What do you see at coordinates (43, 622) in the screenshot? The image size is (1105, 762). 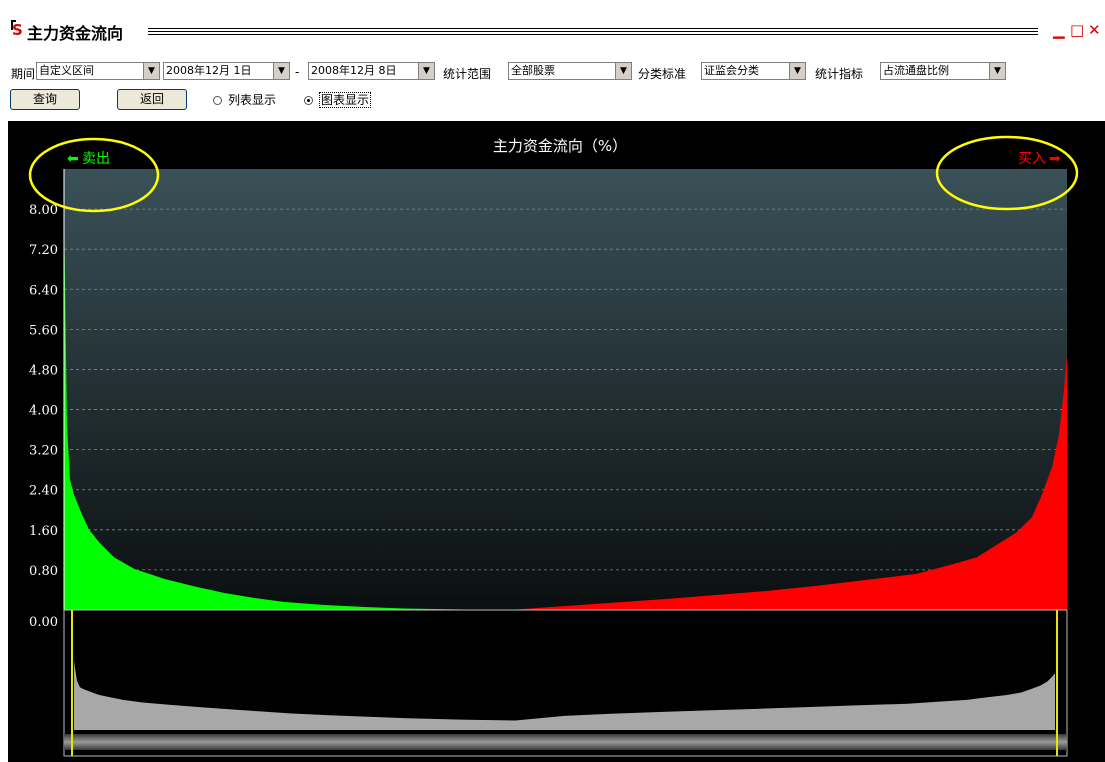 I see `y-tick-label: 0.00` at bounding box center [43, 622].